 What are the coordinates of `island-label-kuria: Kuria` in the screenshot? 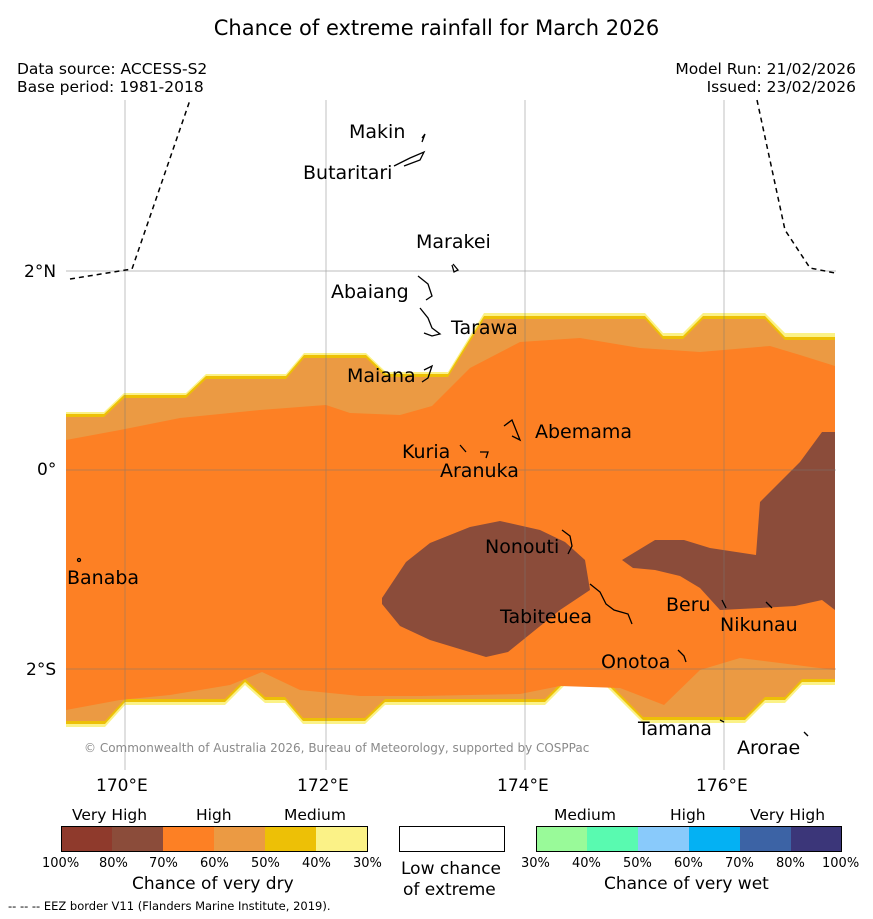 It's located at (426, 452).